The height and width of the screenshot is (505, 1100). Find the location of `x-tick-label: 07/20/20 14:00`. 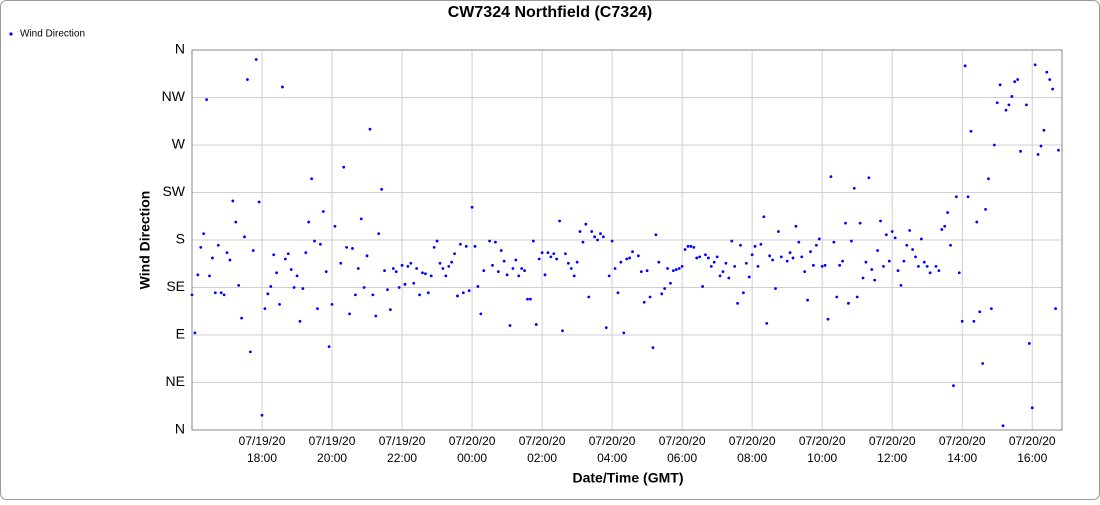

x-tick-label: 07/20/20 14:00 is located at coordinates (962, 449).